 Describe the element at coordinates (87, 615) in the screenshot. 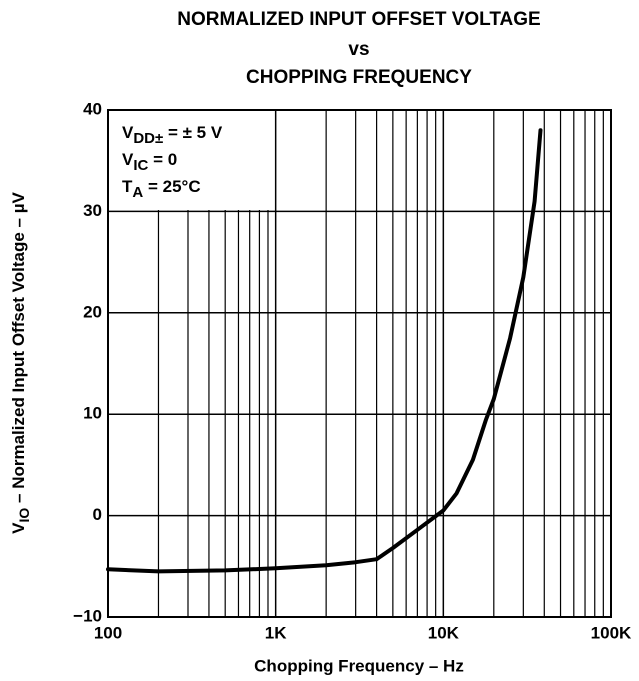

I see `y-tick-label: −10` at that location.